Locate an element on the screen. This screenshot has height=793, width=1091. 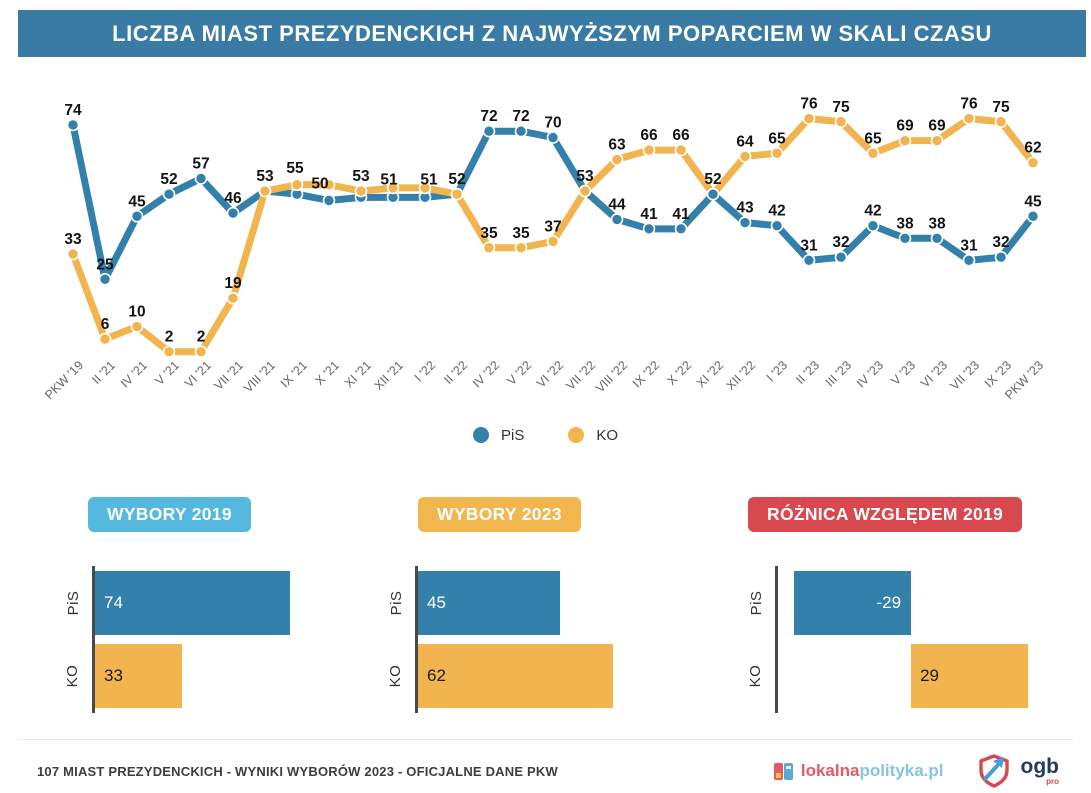
x-tick-label: I '22 is located at coordinates (425, 371).